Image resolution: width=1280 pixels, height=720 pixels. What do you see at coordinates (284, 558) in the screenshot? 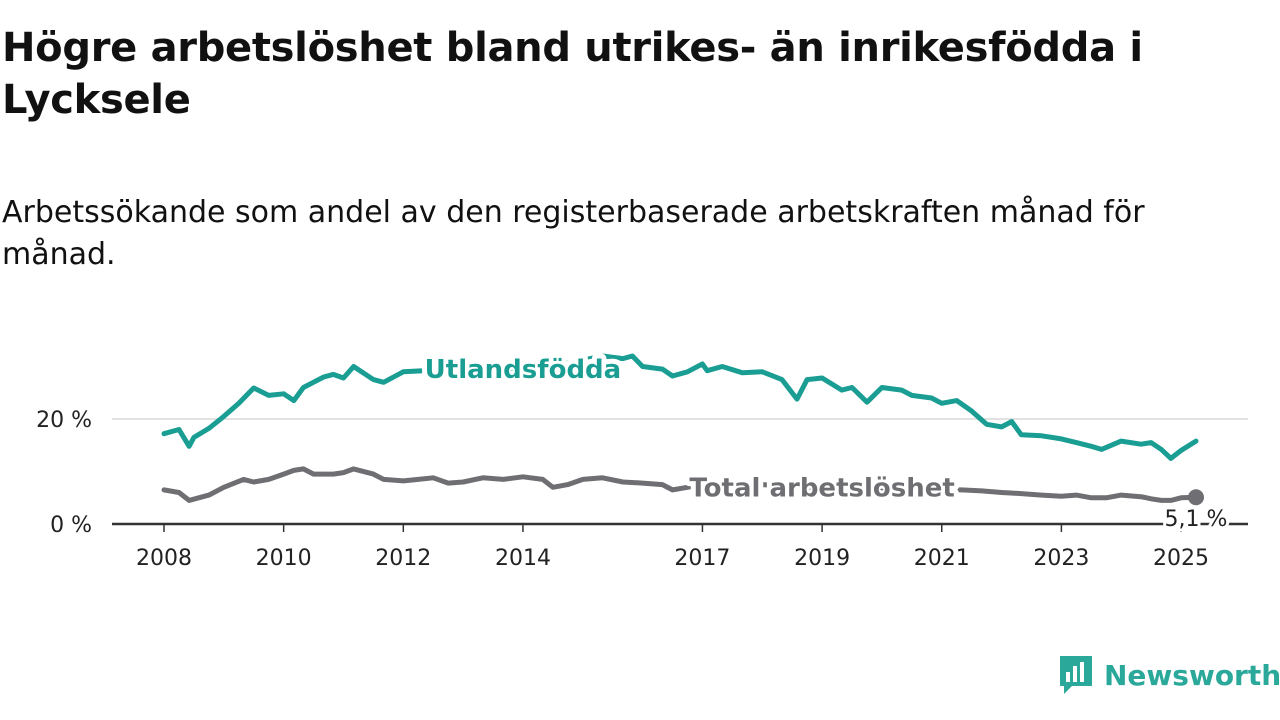
I see `x-tick-label: 2010` at bounding box center [284, 558].